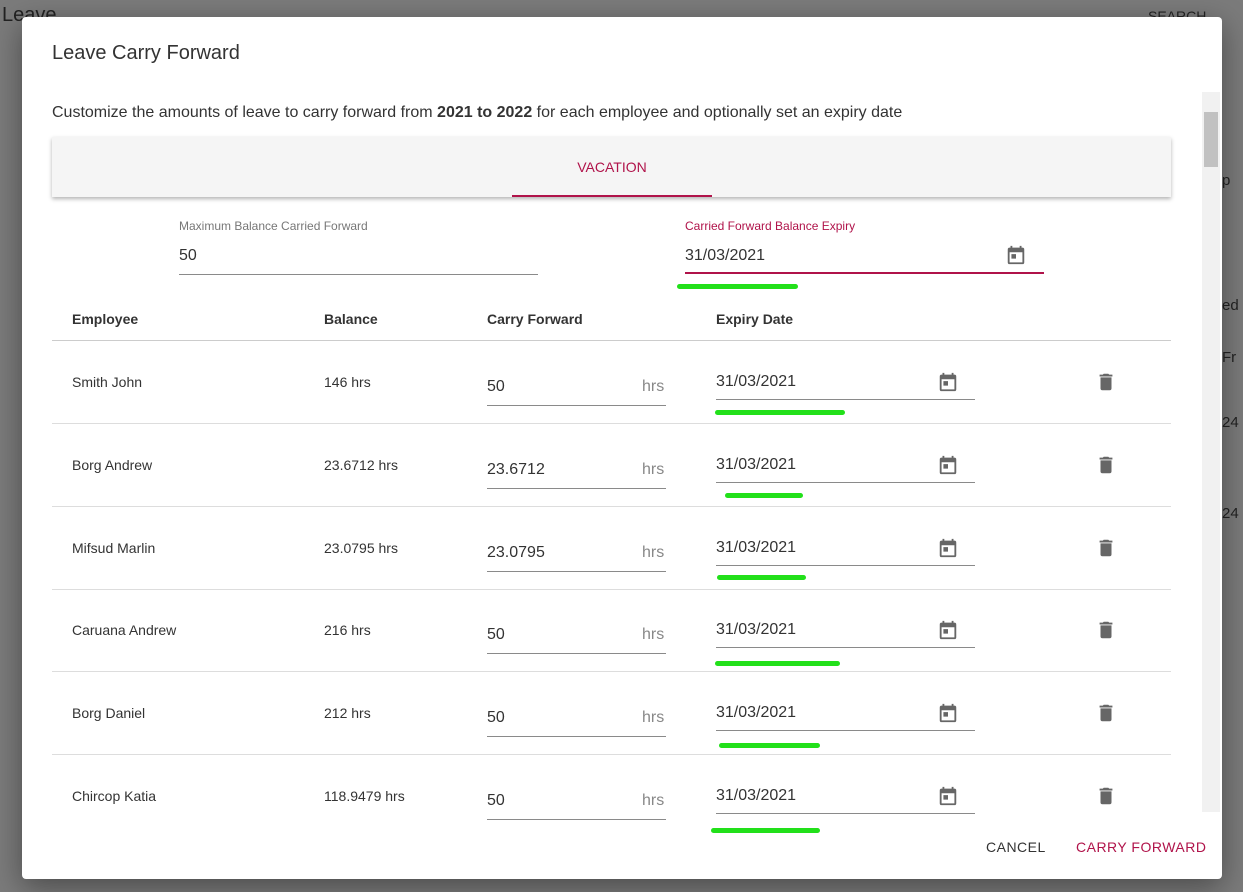 The width and height of the screenshot is (1243, 892). What do you see at coordinates (109, 713) in the screenshot?
I see `employee-name: Borg Daniel` at bounding box center [109, 713].